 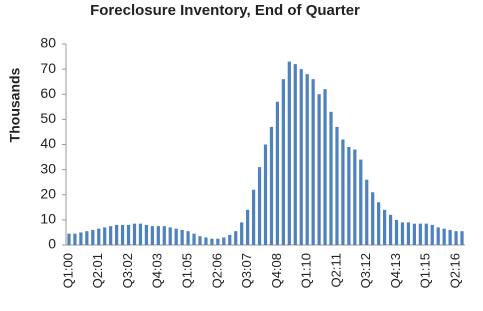 What do you see at coordinates (48, 43) in the screenshot?
I see `y-tick-label: 80` at bounding box center [48, 43].